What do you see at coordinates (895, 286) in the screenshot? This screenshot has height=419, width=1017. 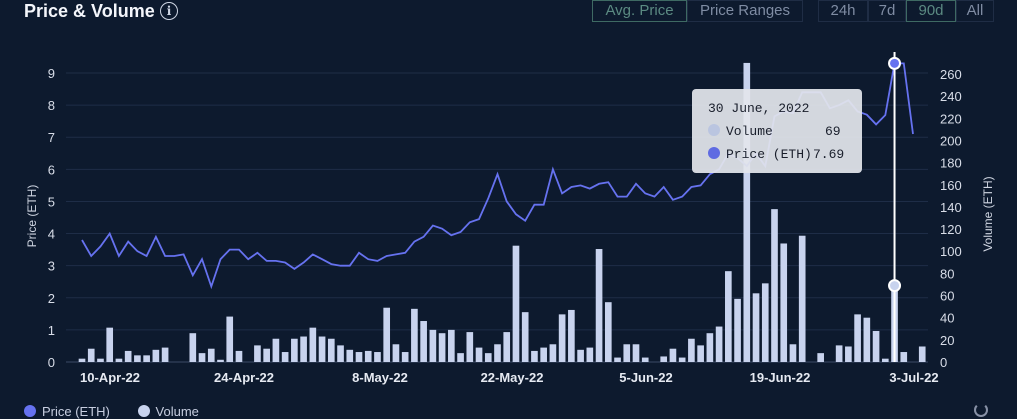 I see `volume-hover-point` at bounding box center [895, 286].